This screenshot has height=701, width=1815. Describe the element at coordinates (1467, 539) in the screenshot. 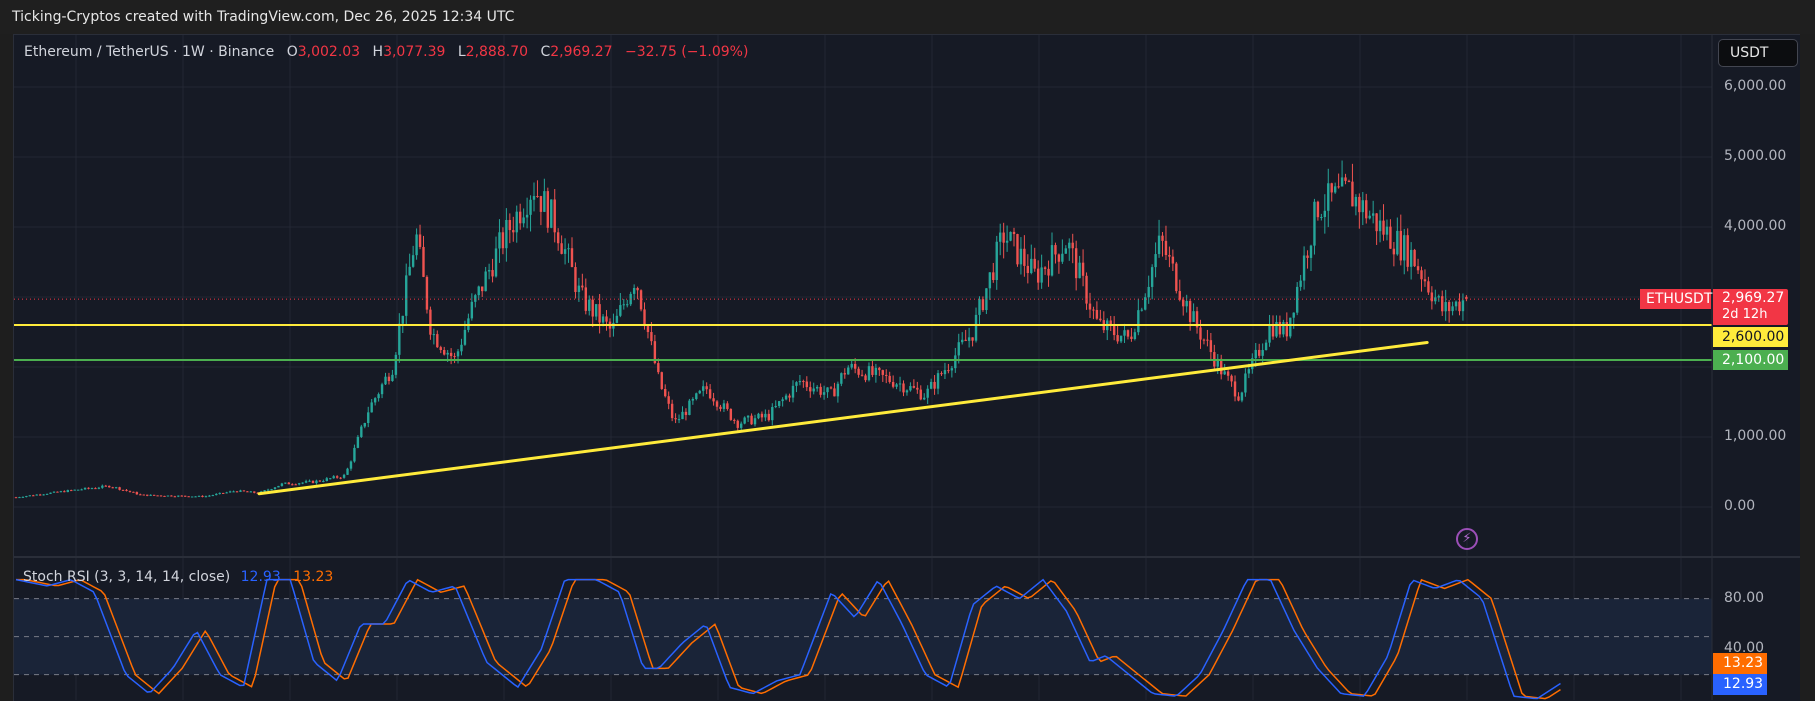

I see `lightning-icon: ⚡` at that location.